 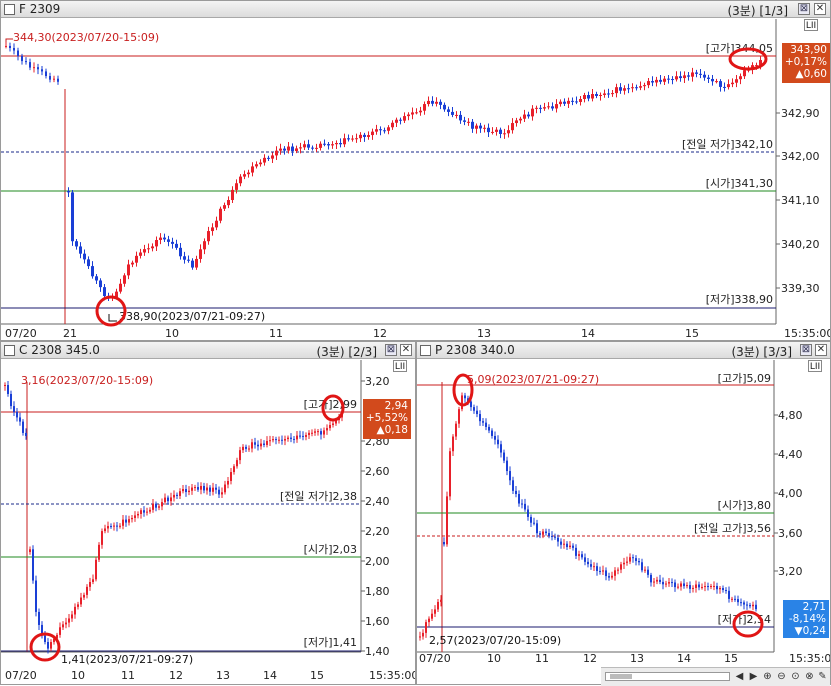 What do you see at coordinates (346, 352) in the screenshot?
I see `panel-status: (3분) [2/3]` at bounding box center [346, 352].